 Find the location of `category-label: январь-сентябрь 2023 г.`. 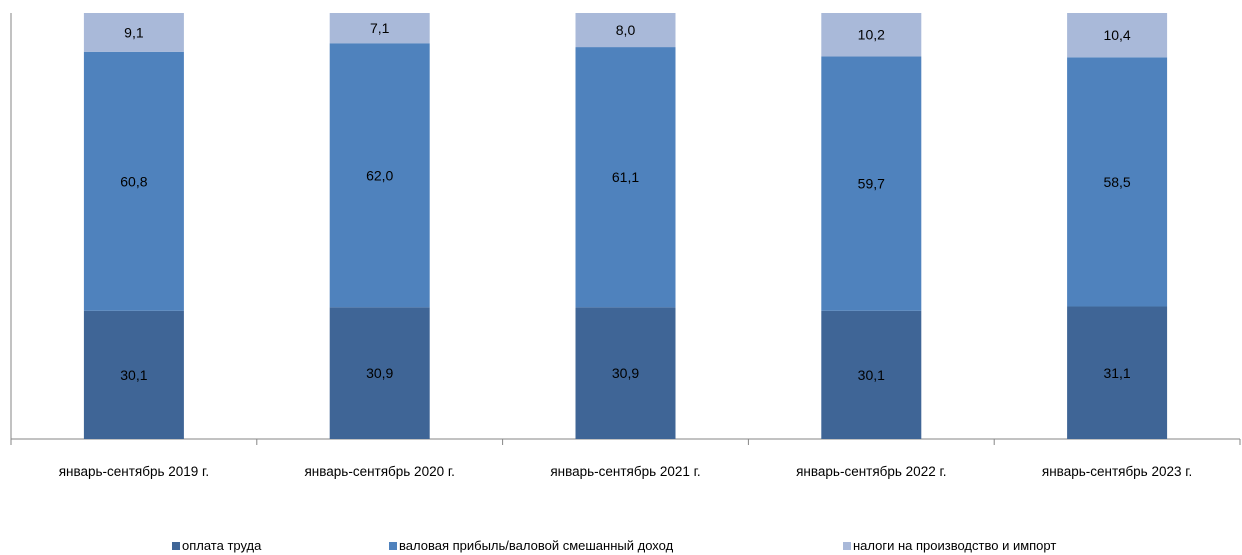

category-label: январь-сентябрь 2023 г. is located at coordinates (1117, 471).